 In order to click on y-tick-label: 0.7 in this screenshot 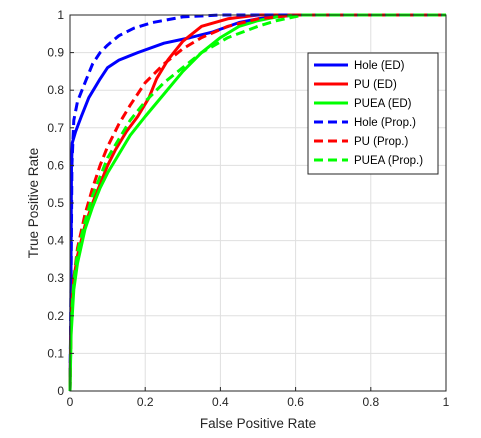, I will do `click(55, 128)`.